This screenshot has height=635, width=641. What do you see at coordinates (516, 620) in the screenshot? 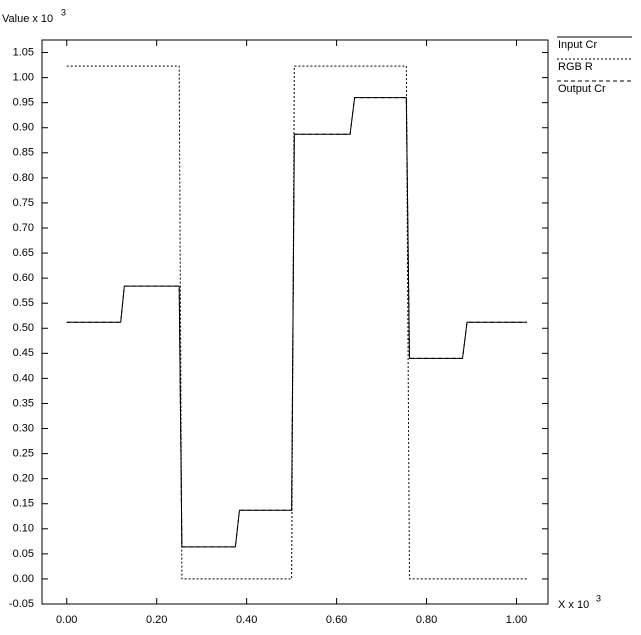
I see `x-tick-label: 1.00` at bounding box center [516, 620].